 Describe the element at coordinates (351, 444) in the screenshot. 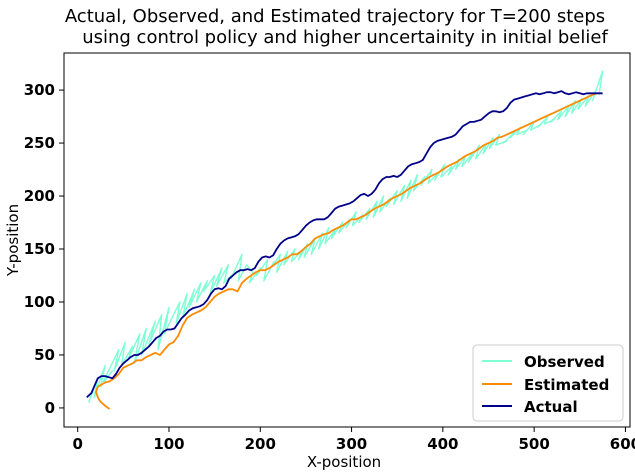

I see `x-tick-label: 300` at that location.